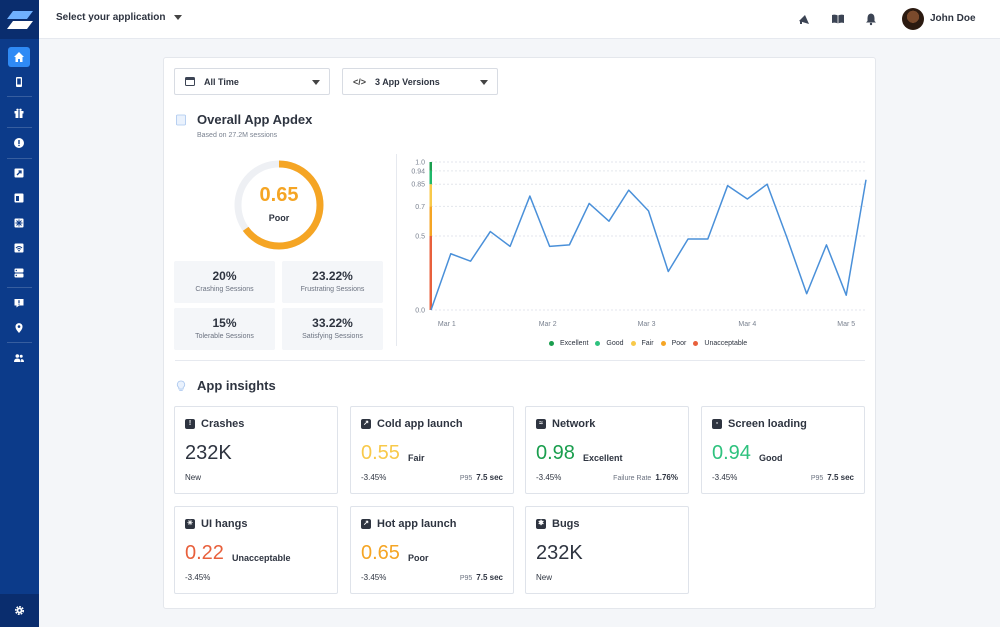 The height and width of the screenshot is (627, 1000). Describe the element at coordinates (208, 453) in the screenshot. I see `insight-value: 232K` at that location.